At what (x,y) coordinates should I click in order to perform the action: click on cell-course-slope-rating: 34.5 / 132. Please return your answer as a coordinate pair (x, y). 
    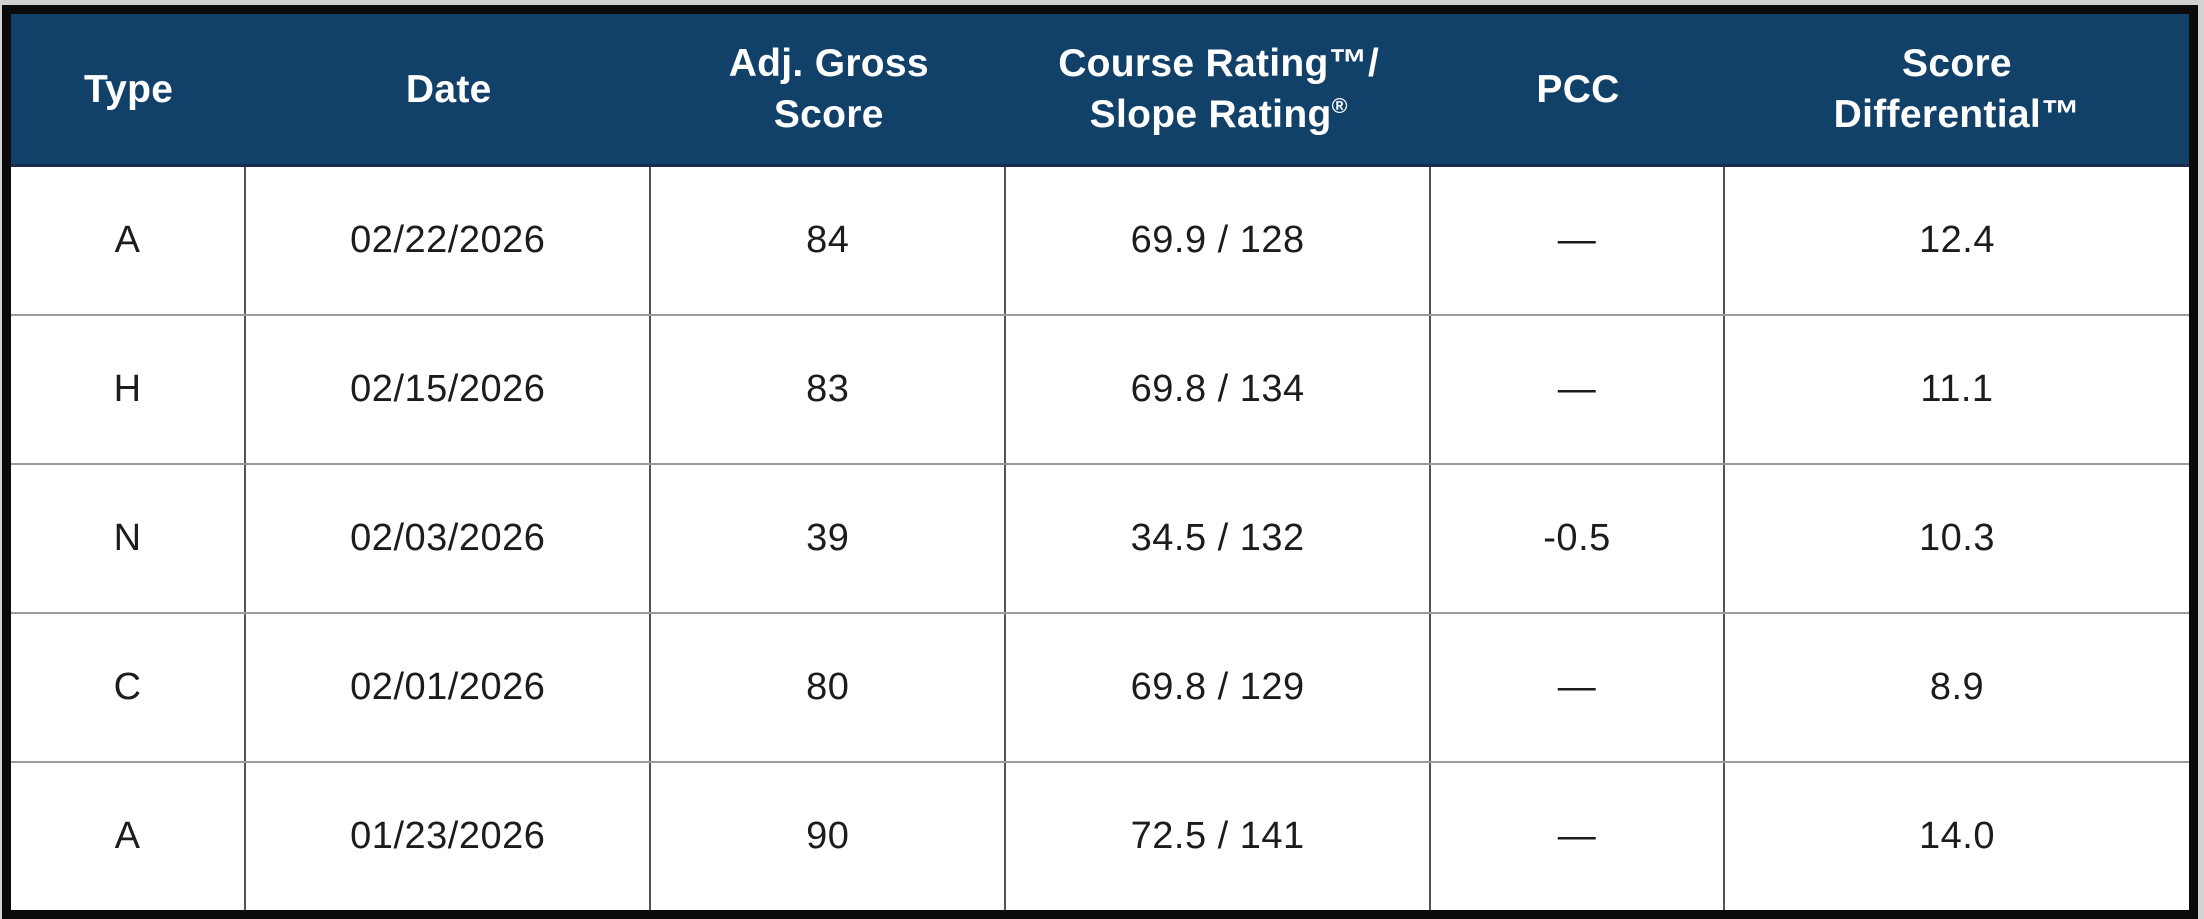
    Looking at the image, I should click on (1219, 538).